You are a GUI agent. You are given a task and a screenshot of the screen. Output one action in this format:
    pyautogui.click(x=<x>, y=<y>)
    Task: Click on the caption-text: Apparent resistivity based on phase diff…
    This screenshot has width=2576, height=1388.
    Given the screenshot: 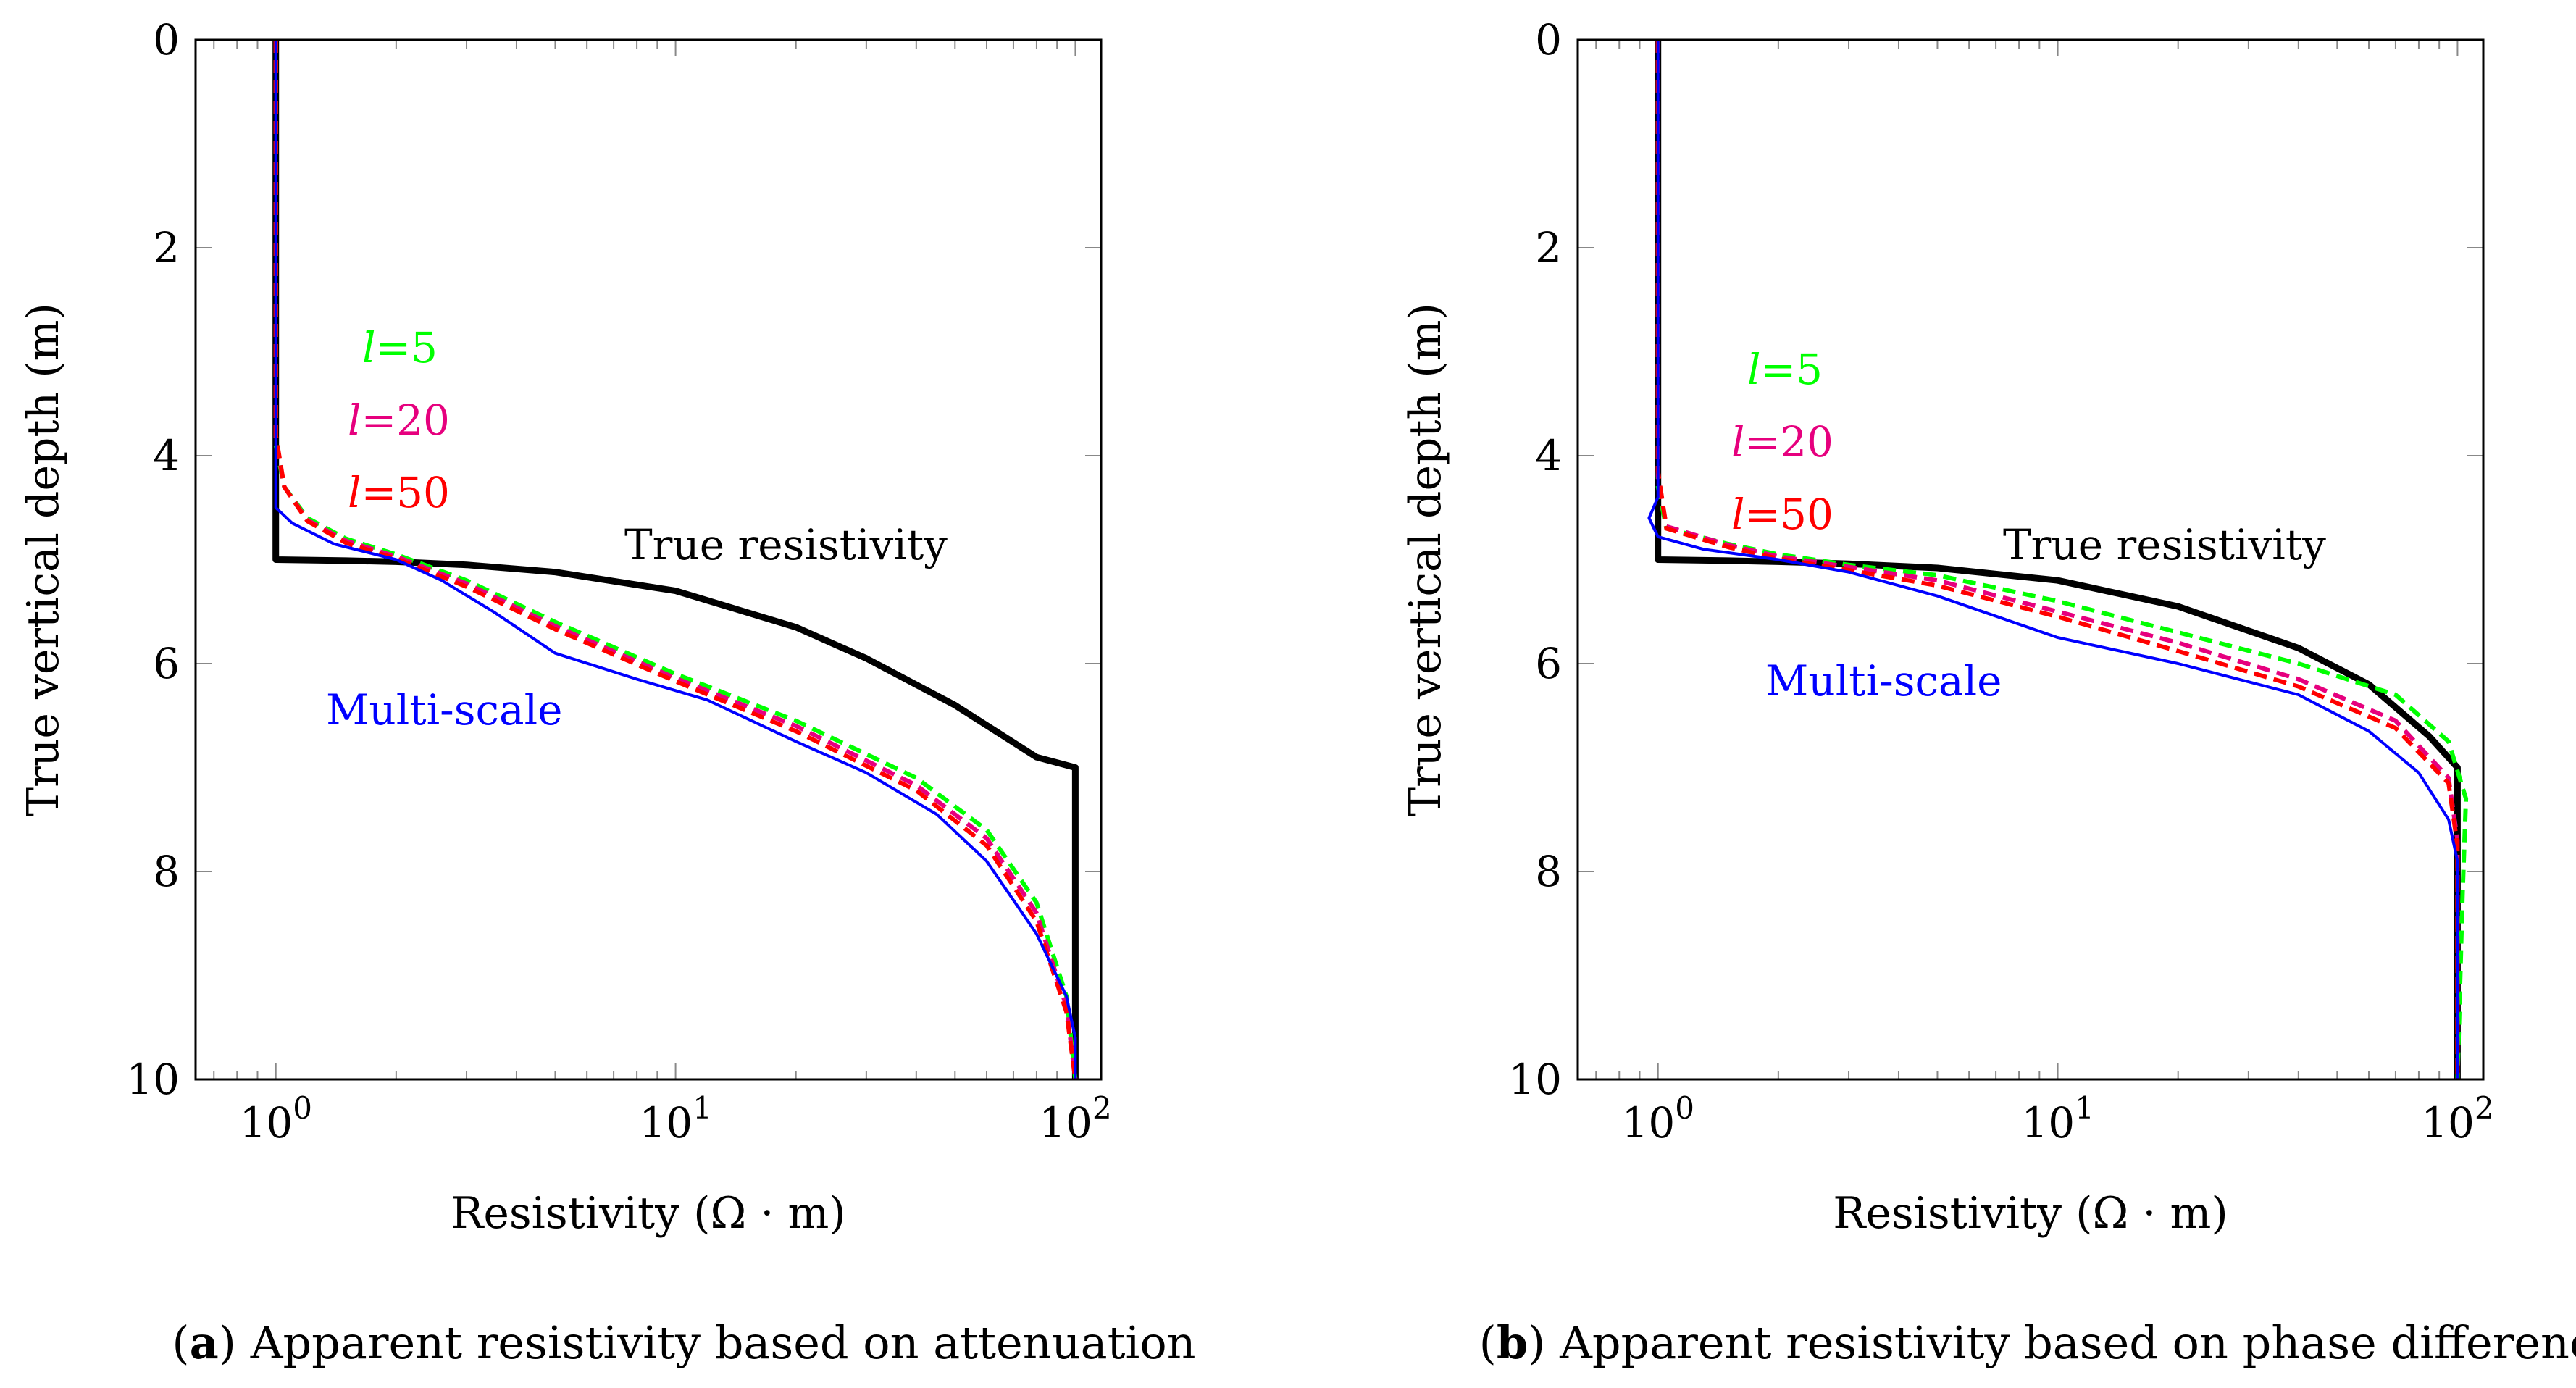 What is the action you would take?
    pyautogui.click(x=2067, y=1342)
    